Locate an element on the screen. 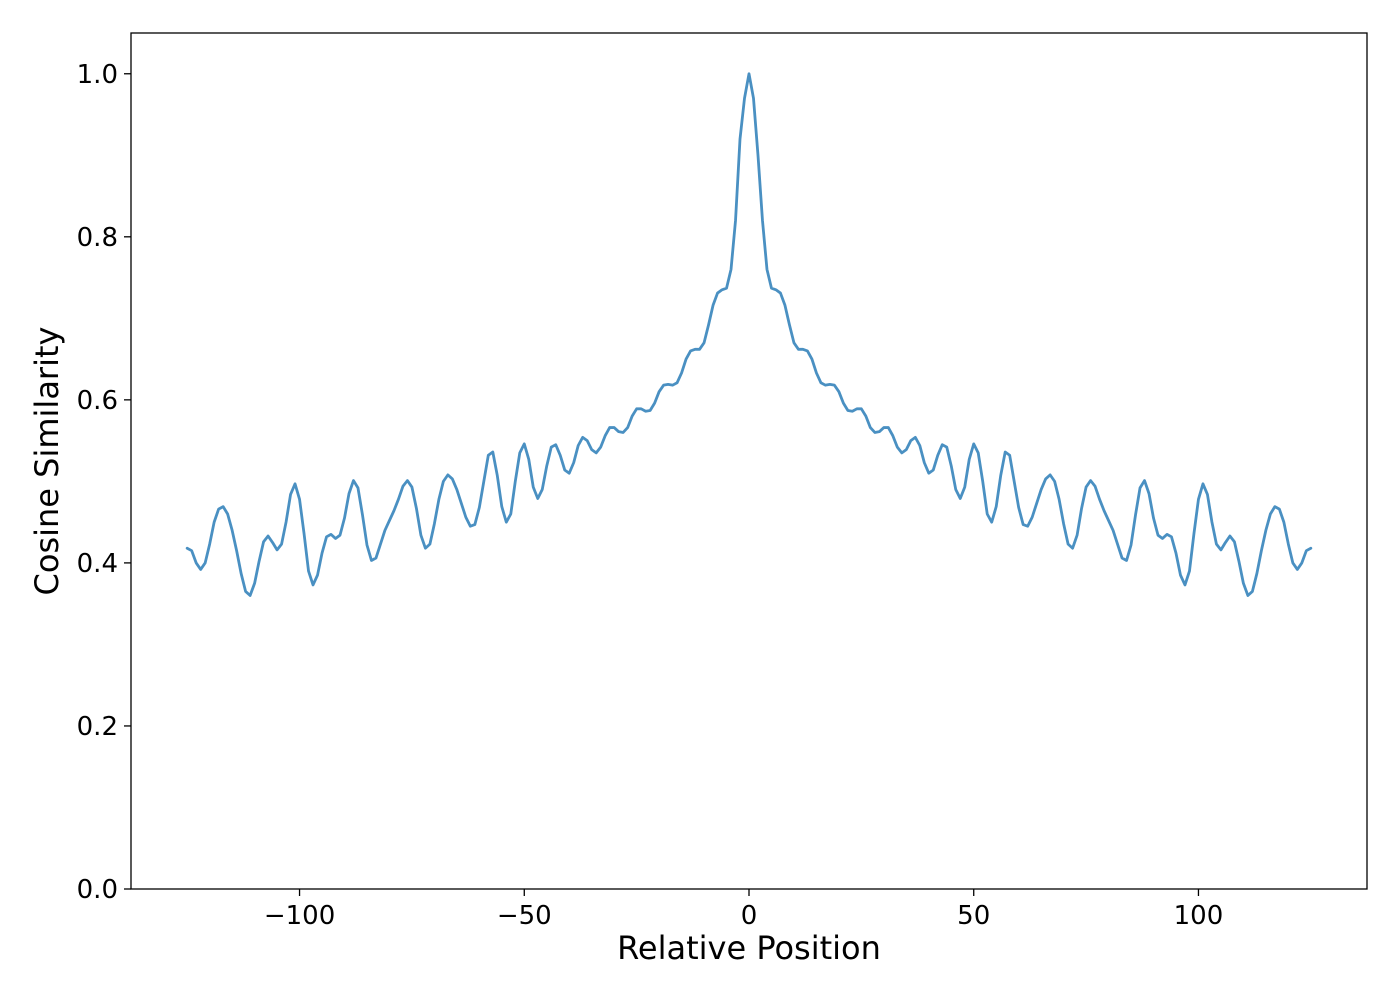  y-axis-title: Cosine Similarity is located at coordinates (47, 461).